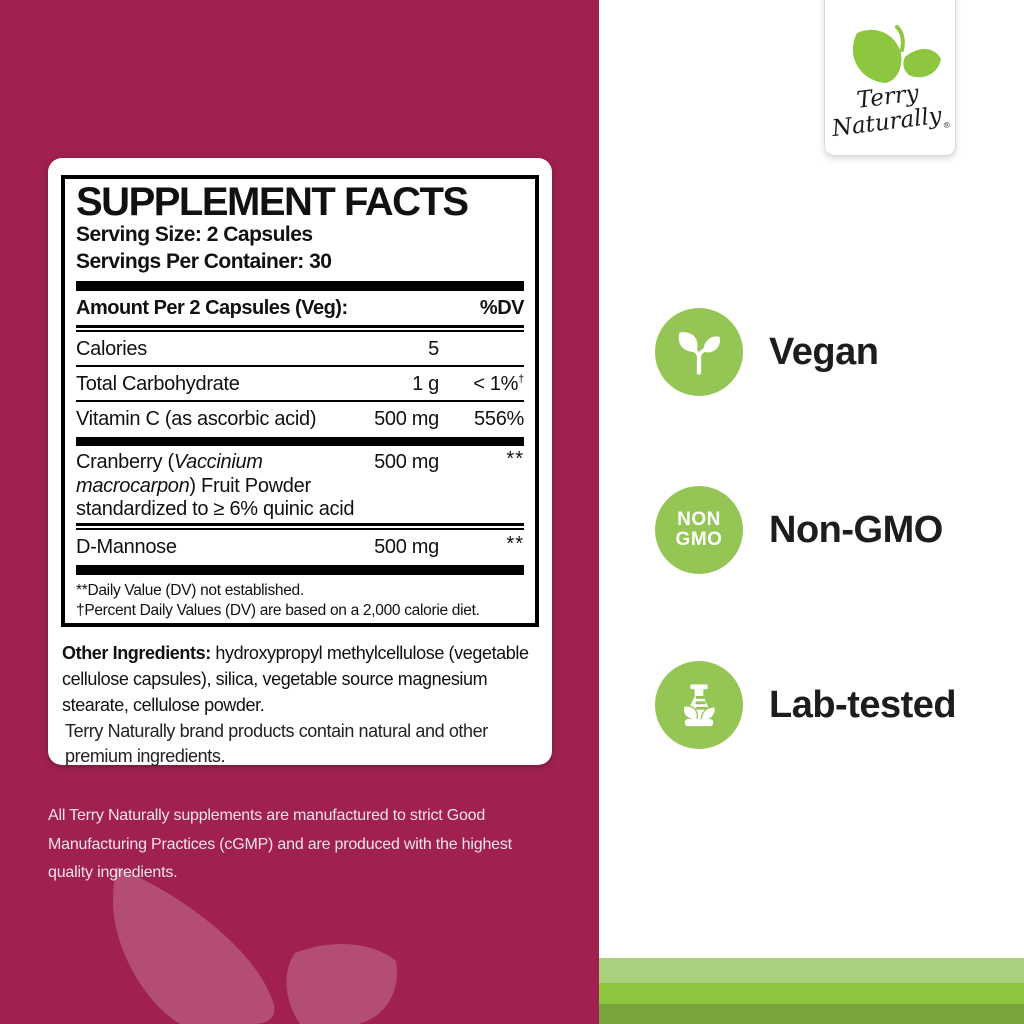 This screenshot has height=1024, width=1024. Describe the element at coordinates (196, 419) in the screenshot. I see `row-name: Vitamin C (as ascorbic acid)` at that location.